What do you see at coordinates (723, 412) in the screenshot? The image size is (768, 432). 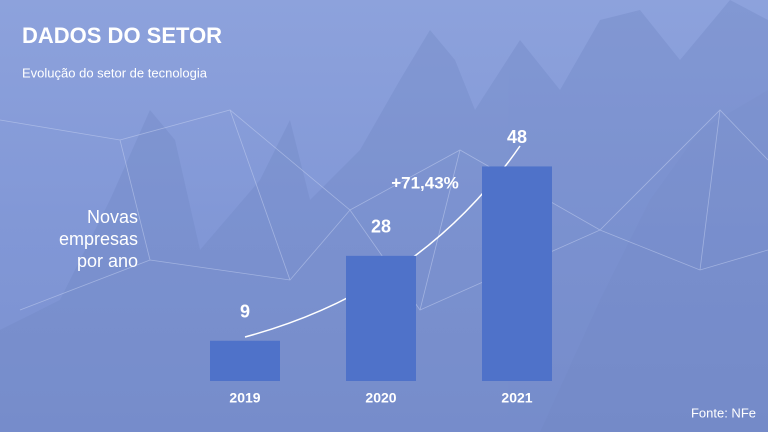 I see `source: Fonte: NFe` at bounding box center [723, 412].